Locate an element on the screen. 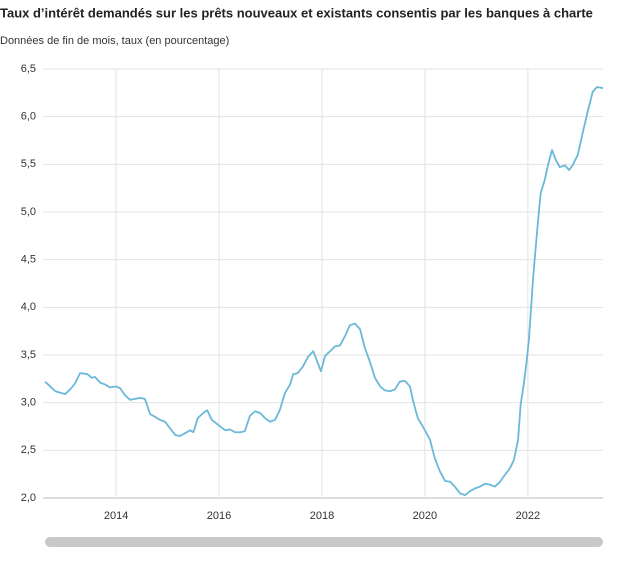 This screenshot has height=569, width=640. x-tick-label: 2018 is located at coordinates (322, 516).